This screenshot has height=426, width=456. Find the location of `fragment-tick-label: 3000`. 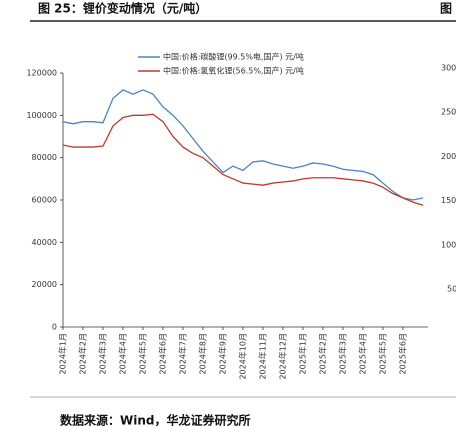

fragment-tick-label: 3000 is located at coordinates (448, 68).